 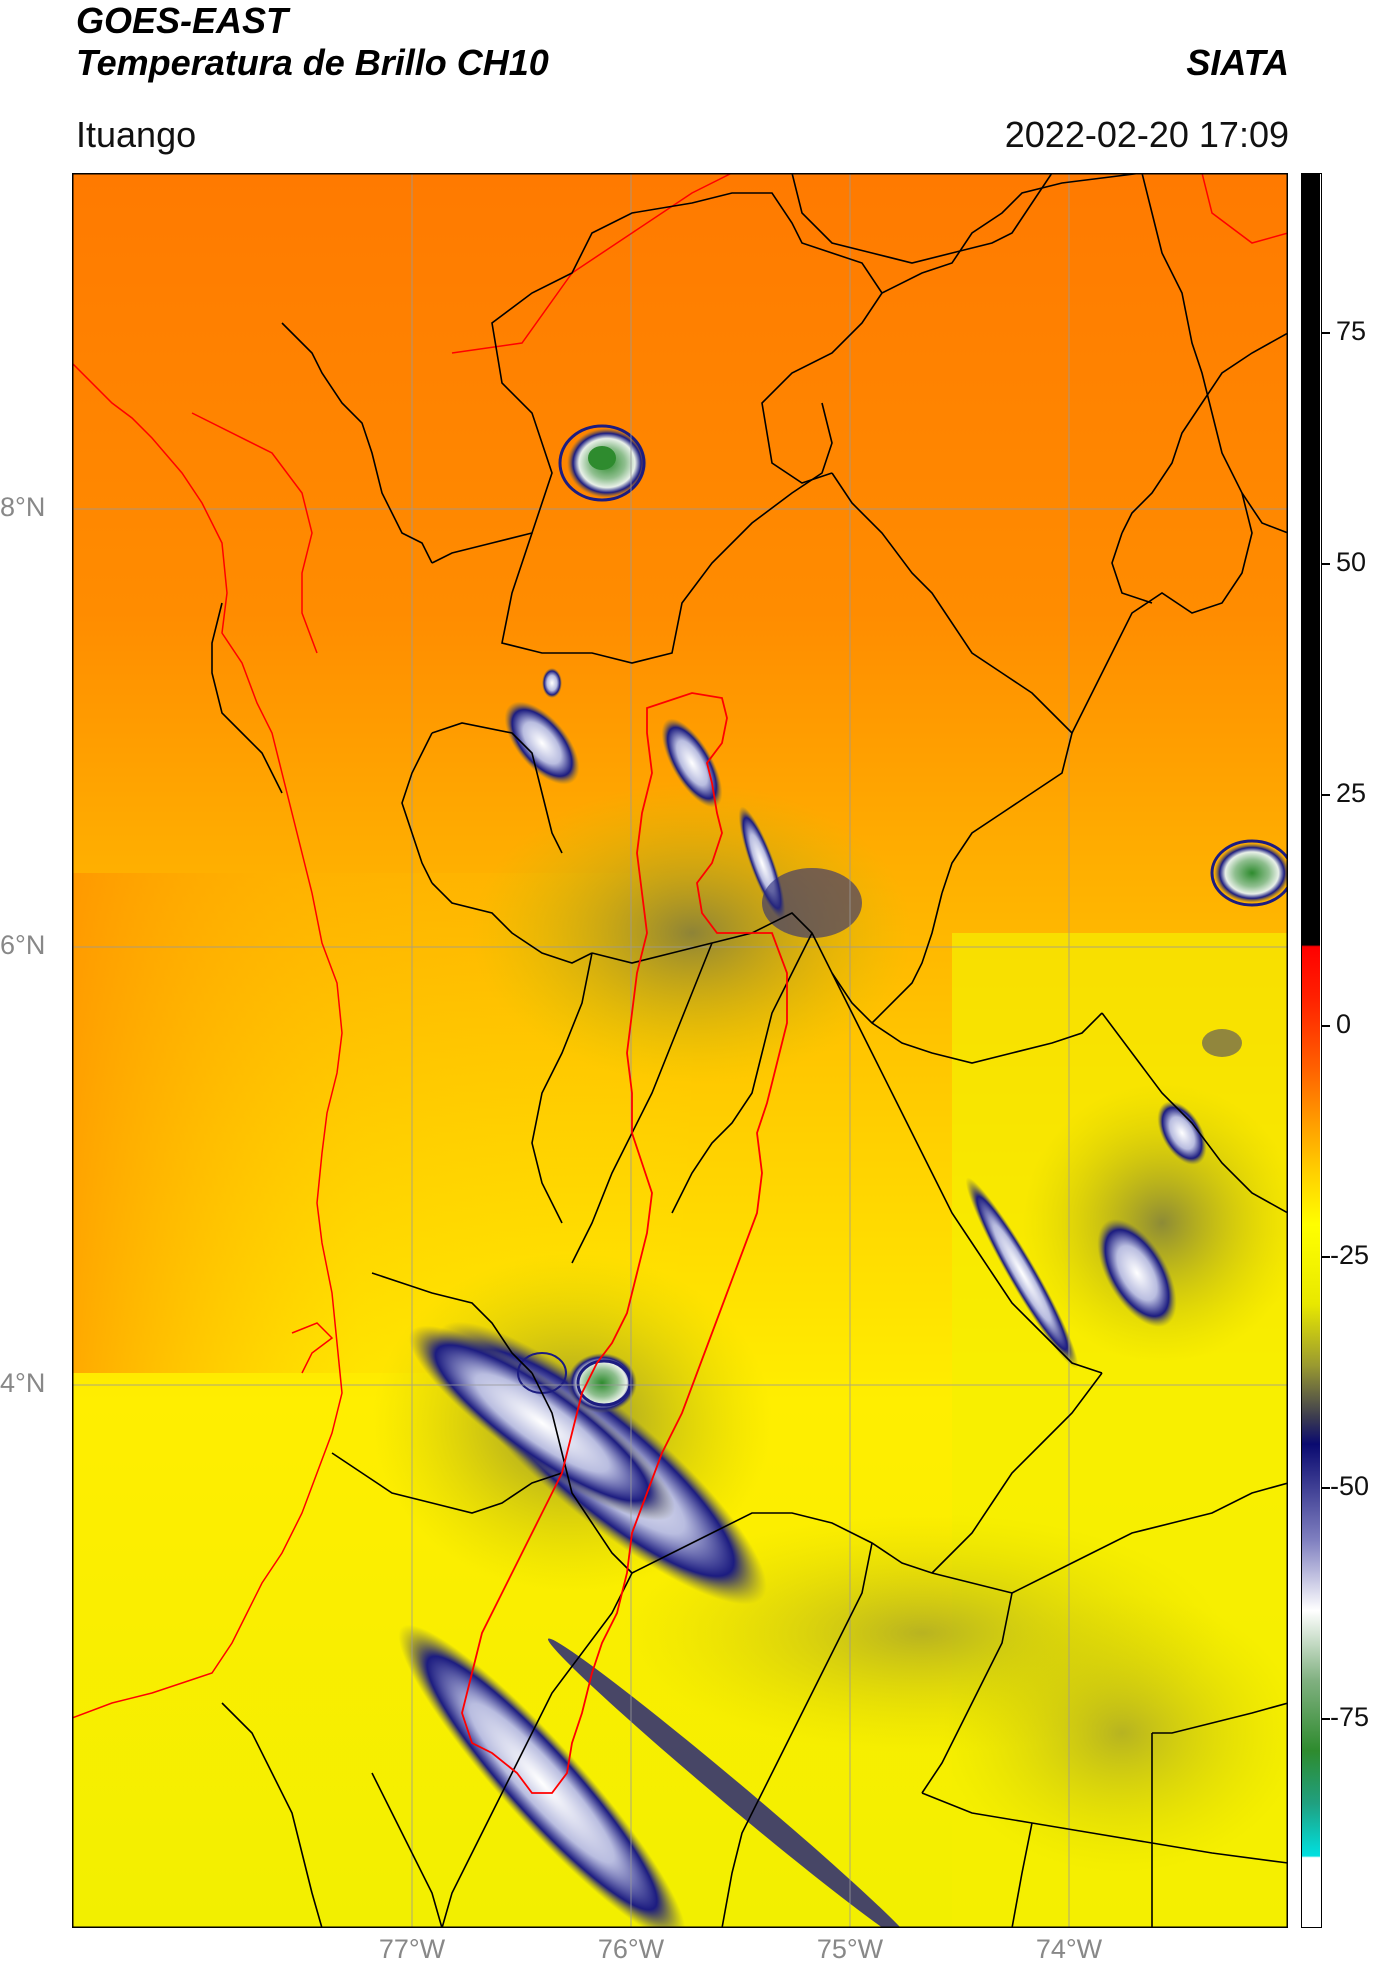 What do you see at coordinates (1350, 1717) in the screenshot?
I see `colorbar-label-neg75: -75` at bounding box center [1350, 1717].